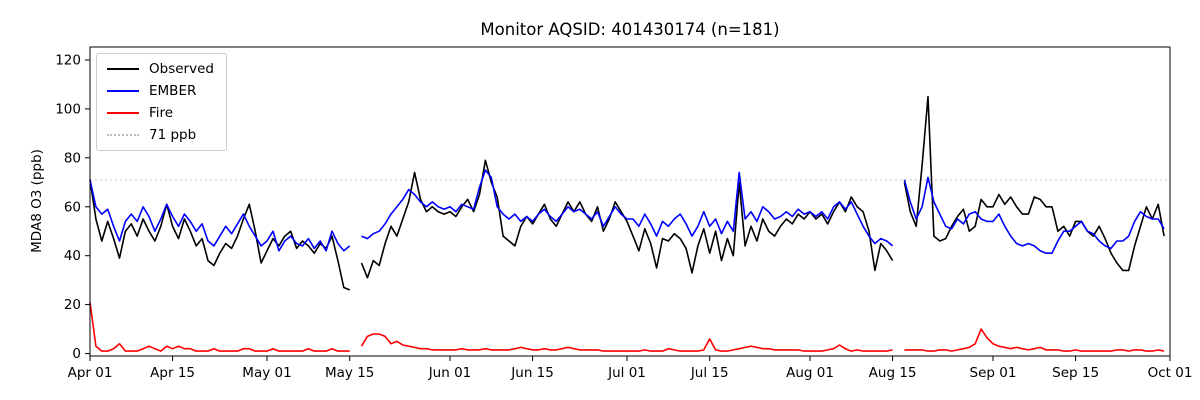 Image resolution: width=1200 pixels, height=400 pixels. I want to click on y-tick-label: 120, so click(68, 61).